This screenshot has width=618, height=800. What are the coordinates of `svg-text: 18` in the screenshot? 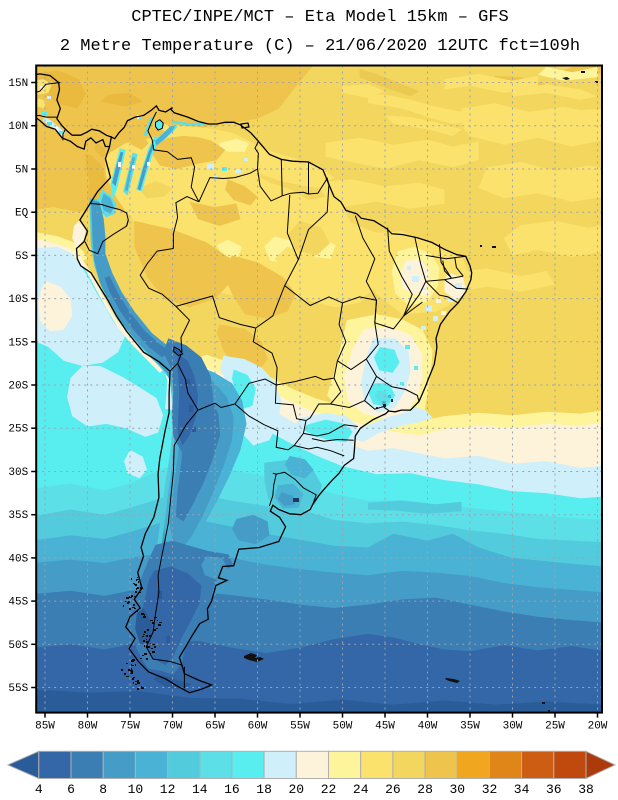 It's located at (264, 789).